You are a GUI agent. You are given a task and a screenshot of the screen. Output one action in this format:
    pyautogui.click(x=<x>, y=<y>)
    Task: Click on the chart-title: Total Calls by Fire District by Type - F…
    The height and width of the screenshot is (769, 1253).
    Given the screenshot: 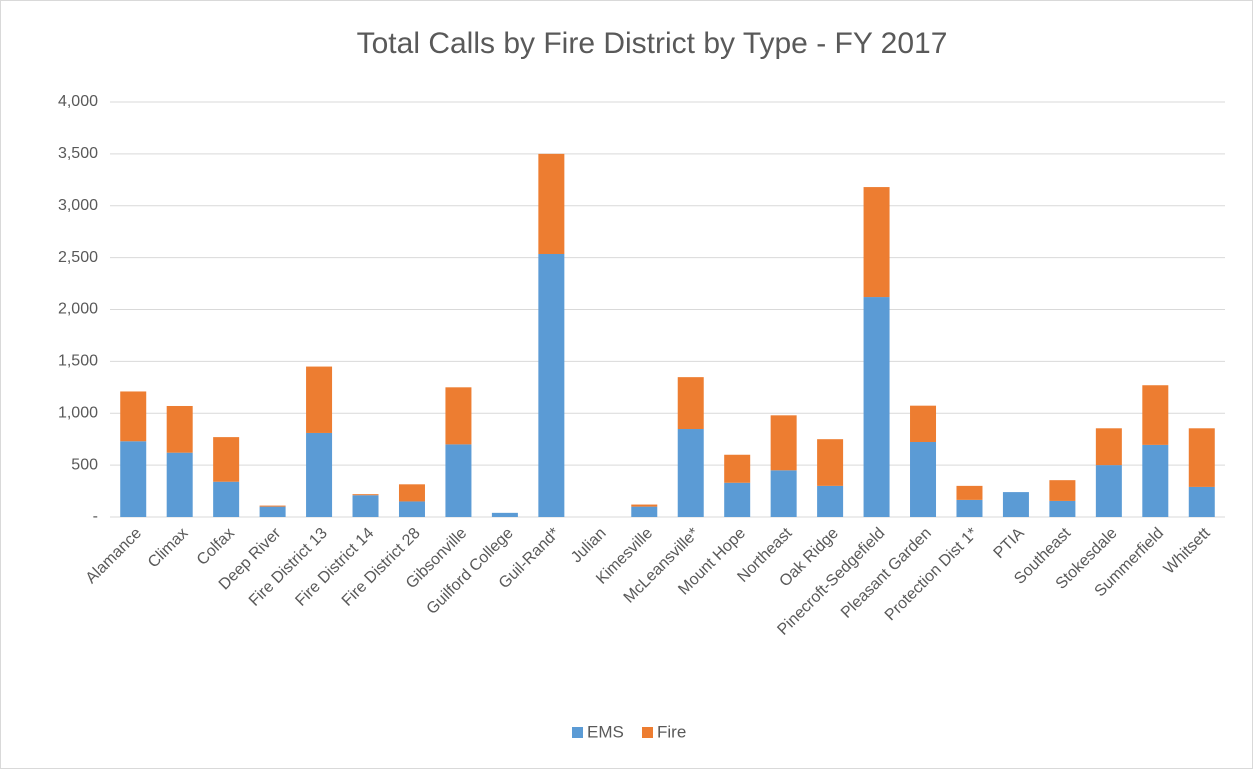 What is the action you would take?
    pyautogui.click(x=652, y=43)
    